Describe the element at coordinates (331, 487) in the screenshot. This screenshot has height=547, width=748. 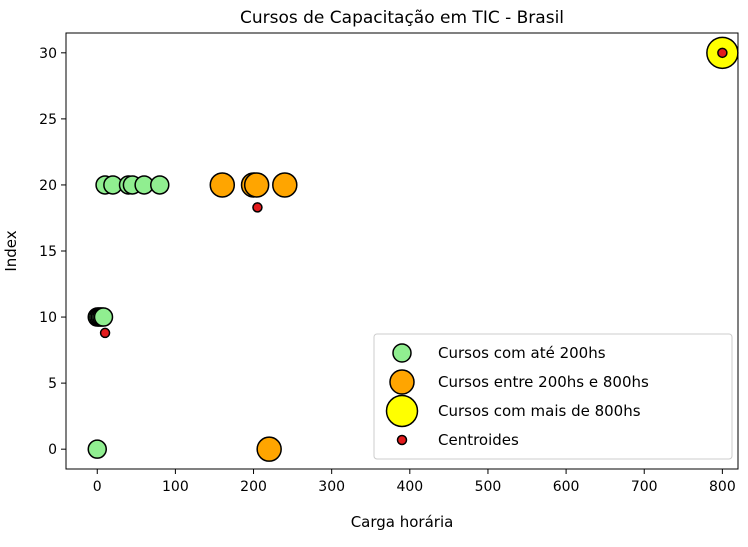
I see `x-tick-label: 300` at that location.